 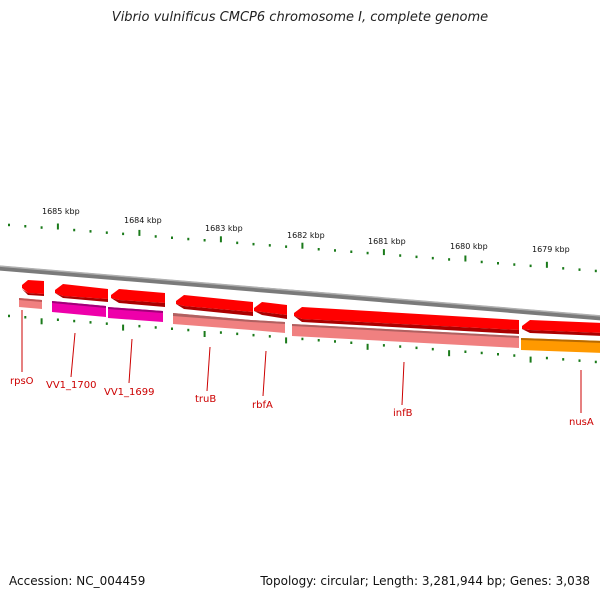 I want to click on gene-label-rbfa: rbfA, so click(x=262, y=405).